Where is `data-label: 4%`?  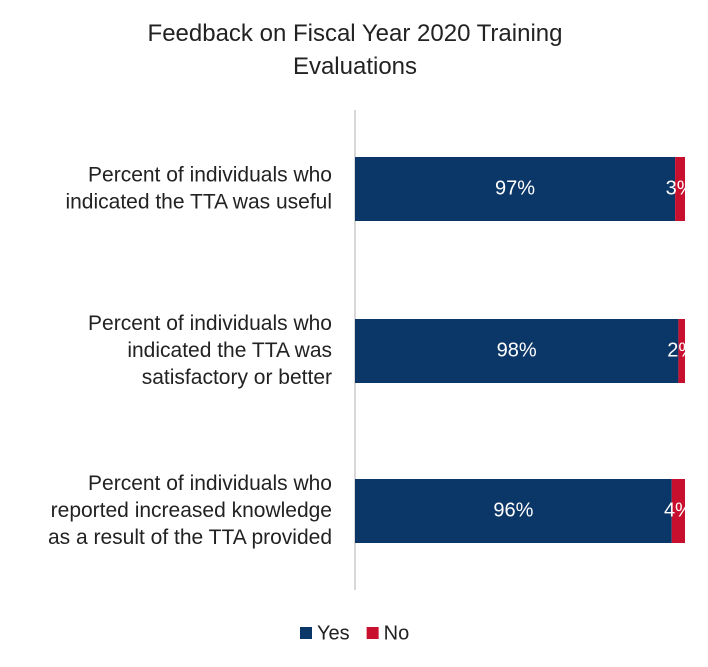
data-label: 4% is located at coordinates (678, 510).